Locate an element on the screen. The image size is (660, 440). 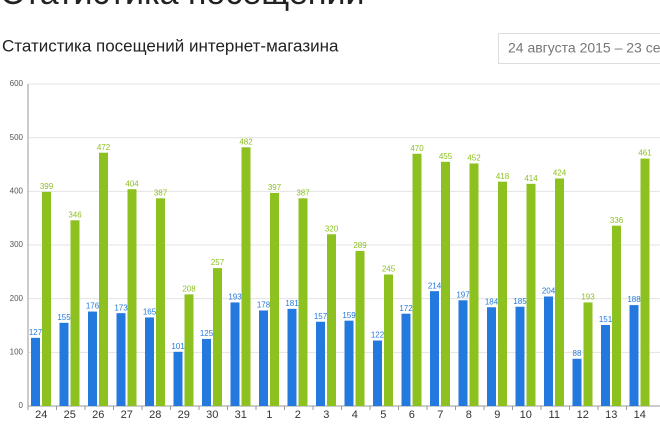
x-tick-label: 3 is located at coordinates (326, 415).